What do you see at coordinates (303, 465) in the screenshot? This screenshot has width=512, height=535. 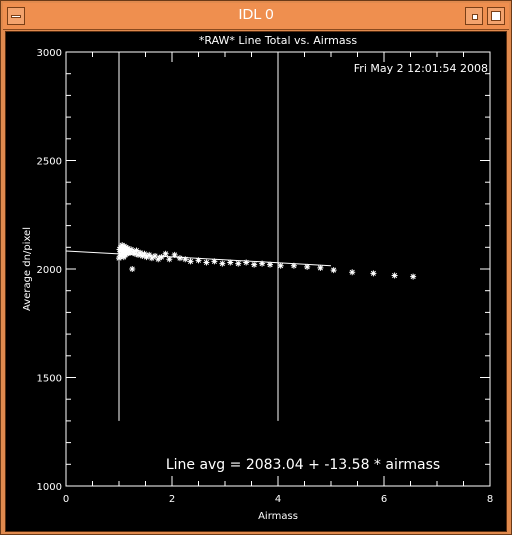 I see `fit-annotation: Line avg = 2083.04 + -13.58 * airmass` at bounding box center [303, 465].